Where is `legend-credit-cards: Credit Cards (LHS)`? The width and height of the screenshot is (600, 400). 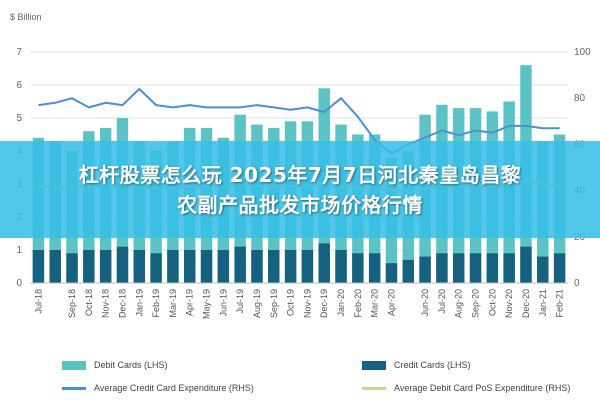 legend-credit-cards: Credit Cards (LHS) is located at coordinates (457, 365).